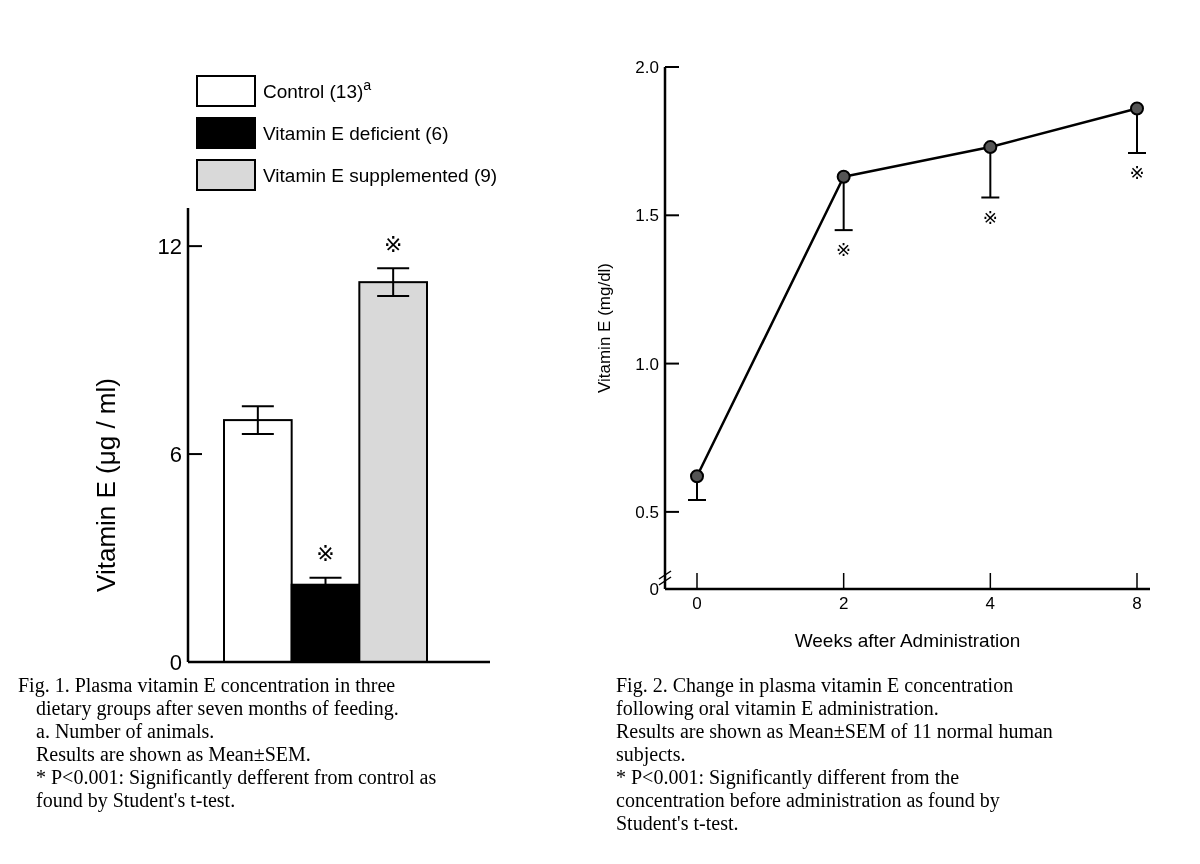 Image resolution: width=1200 pixels, height=864 pixels. Describe the element at coordinates (169, 246) in the screenshot. I see `y-tick-label: 12` at that location.